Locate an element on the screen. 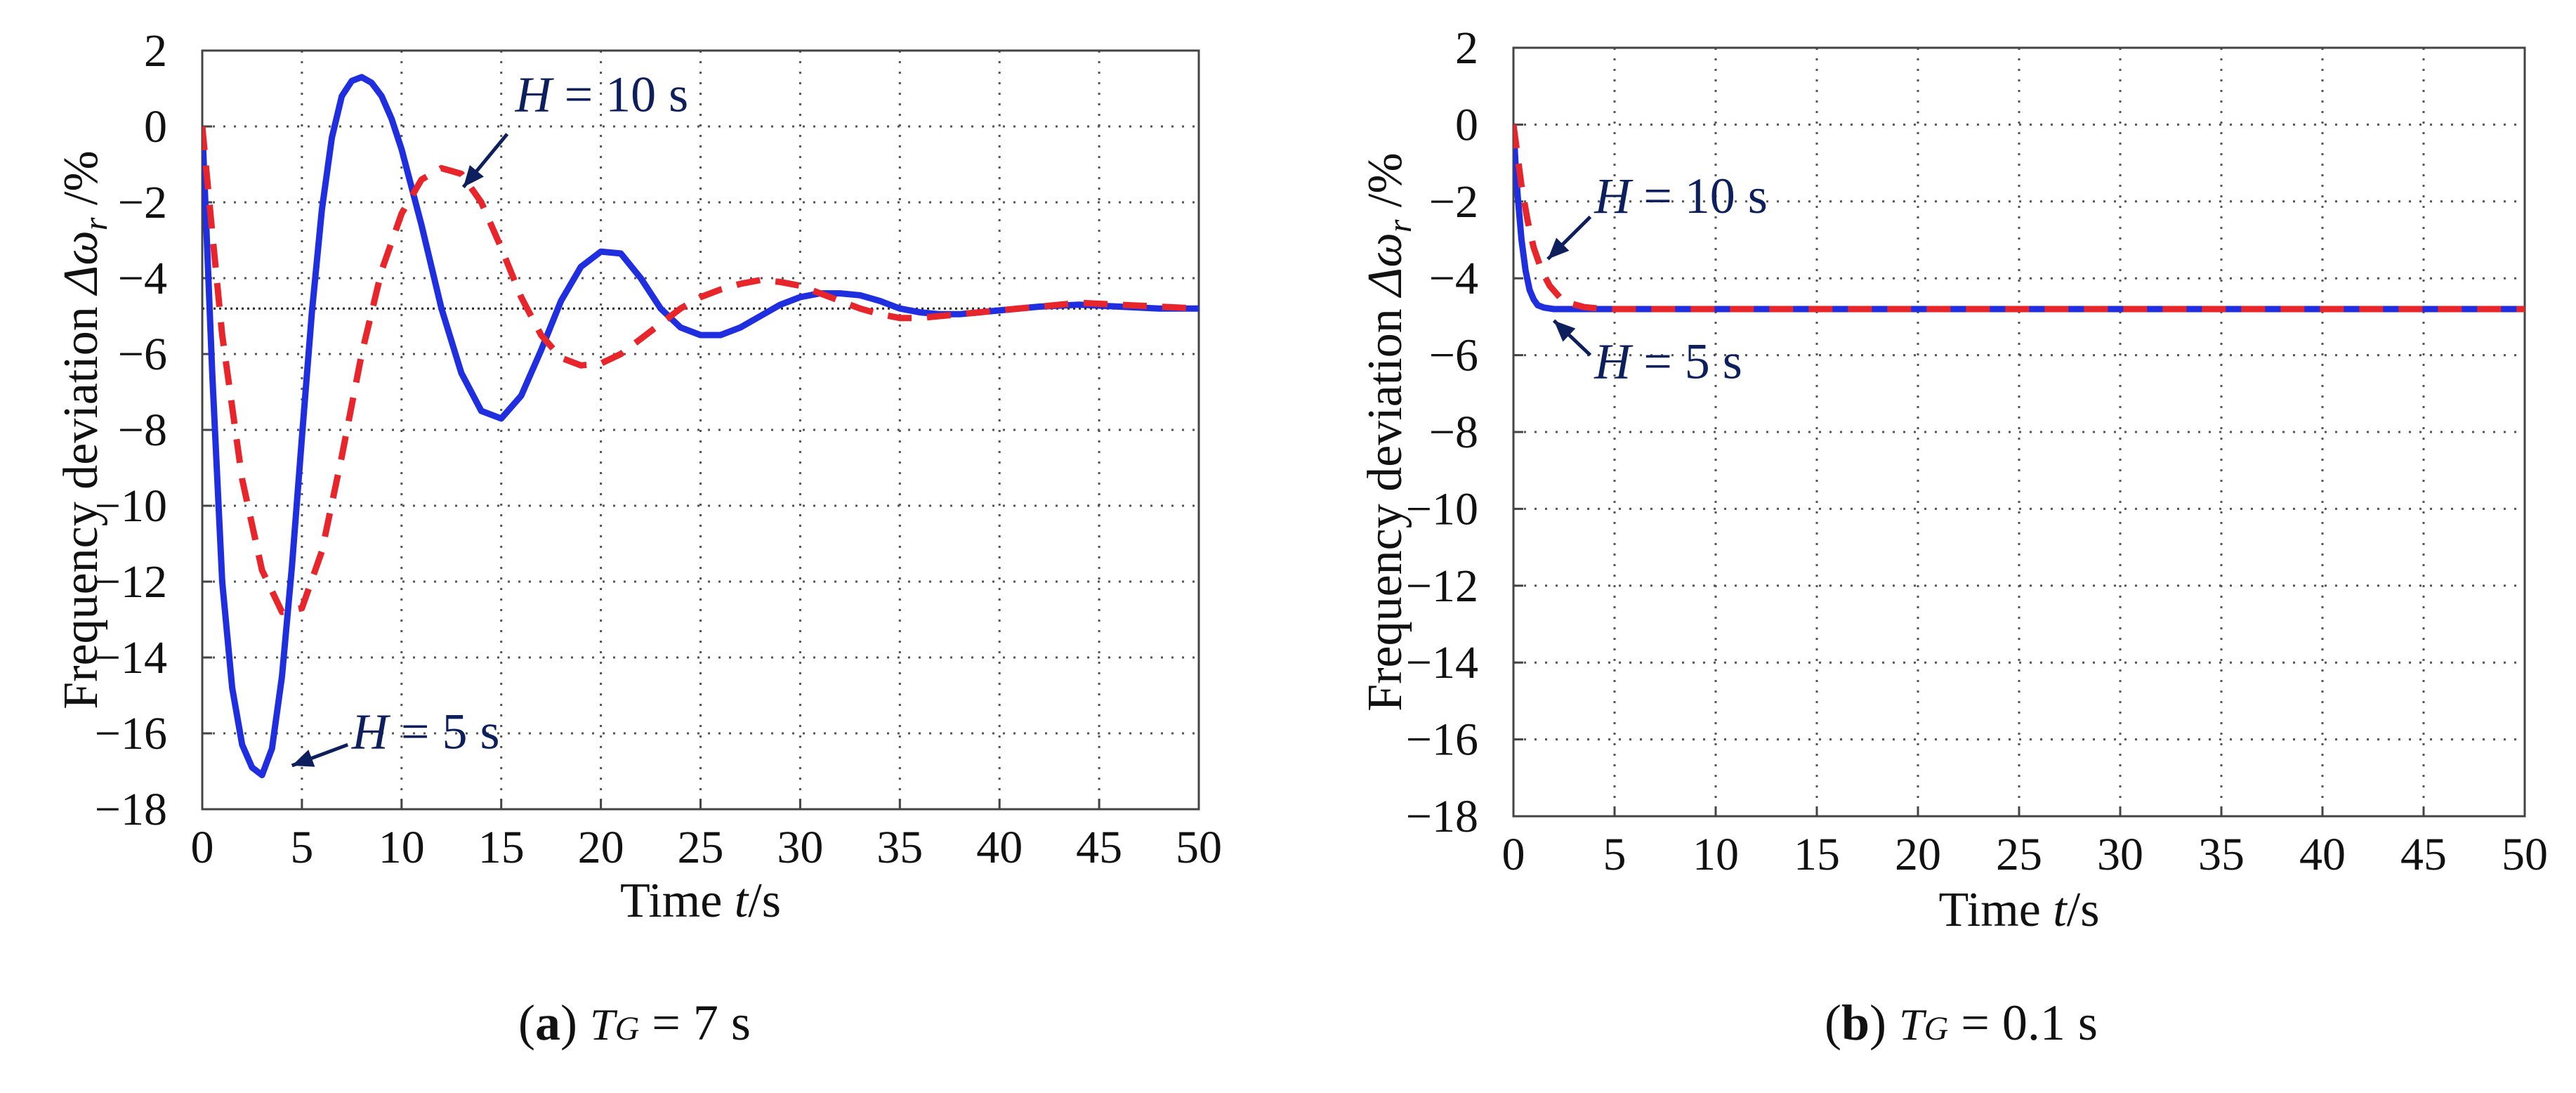 The image size is (2576, 1093). panel-b-ytick-label: −2 is located at coordinates (1453, 202).